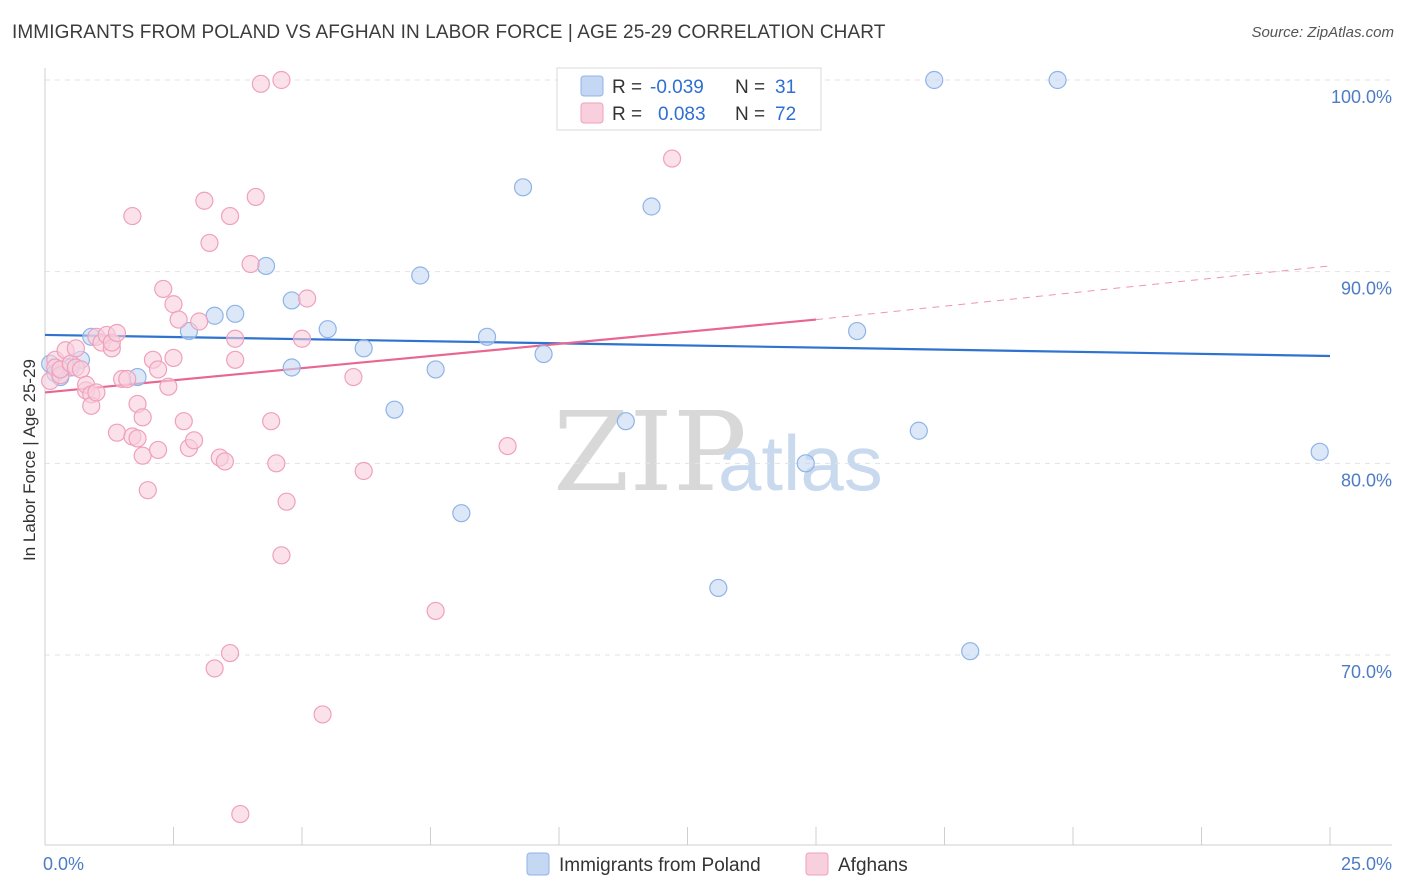 This screenshot has width=1406, height=892. I want to click on legend-n-label-poland: N =, so click(750, 87).